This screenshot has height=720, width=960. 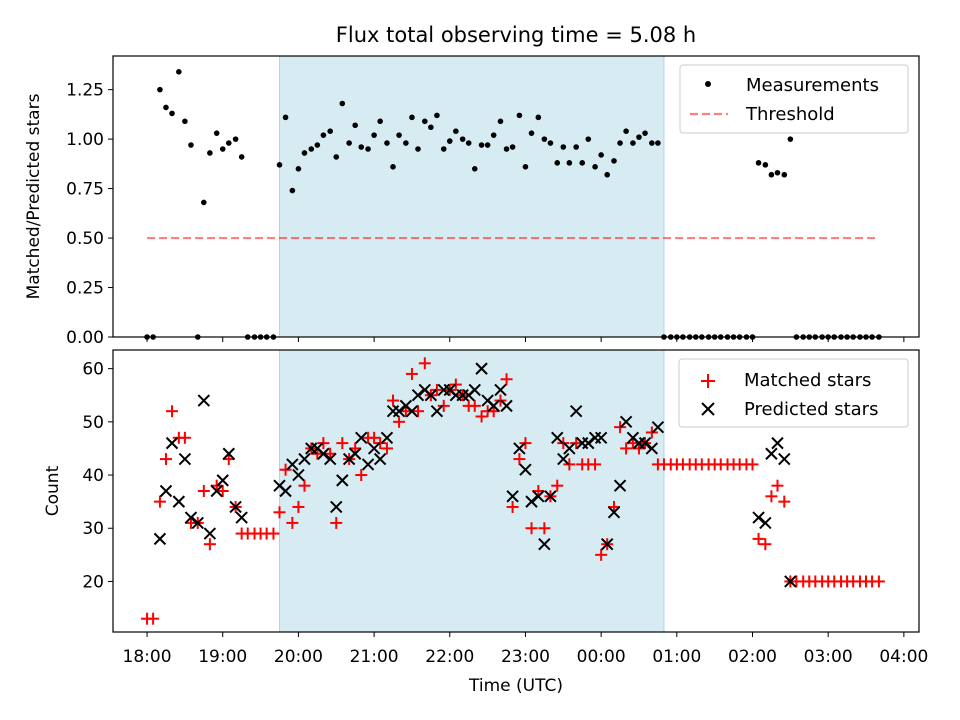 I want to click on xtick-label-5: 23:00, so click(x=525, y=657).